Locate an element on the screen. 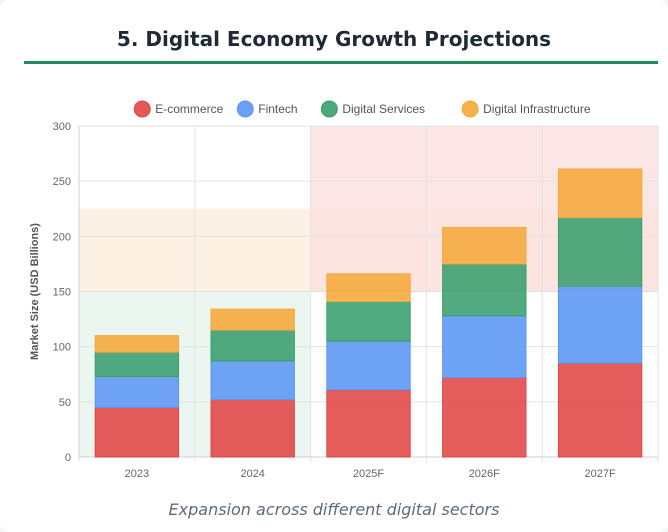  legend-label: E-commerce is located at coordinates (189, 109).